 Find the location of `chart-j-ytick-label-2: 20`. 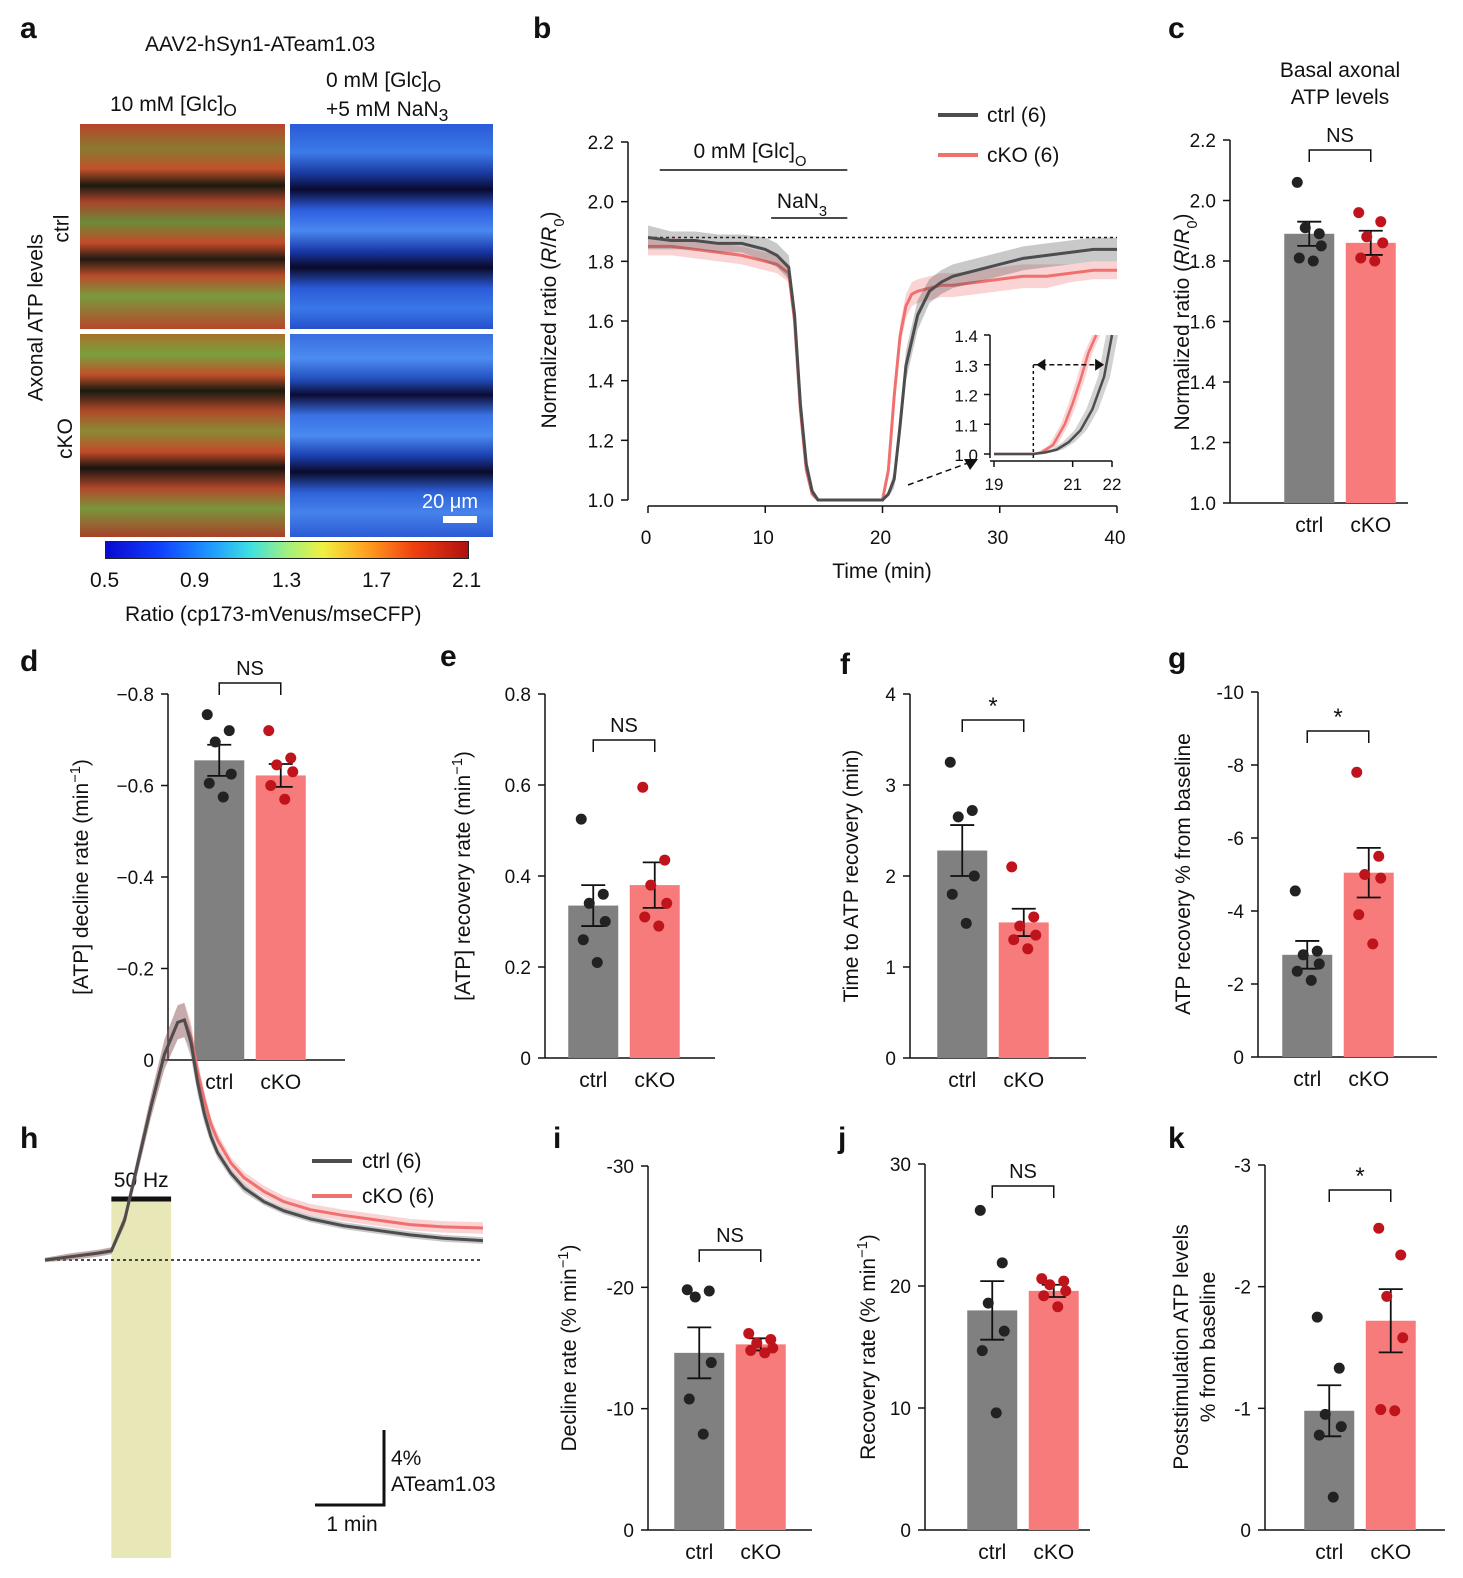

chart-j-ytick-label-2: 20 is located at coordinates (900, 1287).